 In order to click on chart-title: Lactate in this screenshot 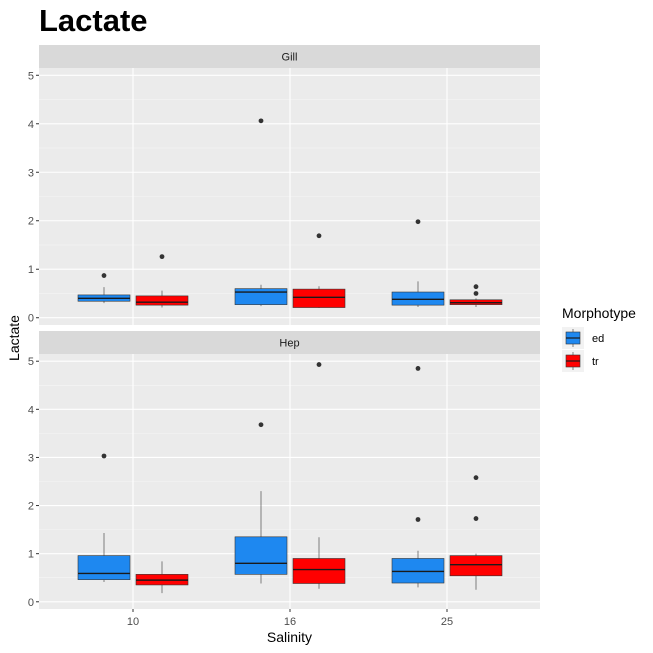, I will do `click(93, 20)`.